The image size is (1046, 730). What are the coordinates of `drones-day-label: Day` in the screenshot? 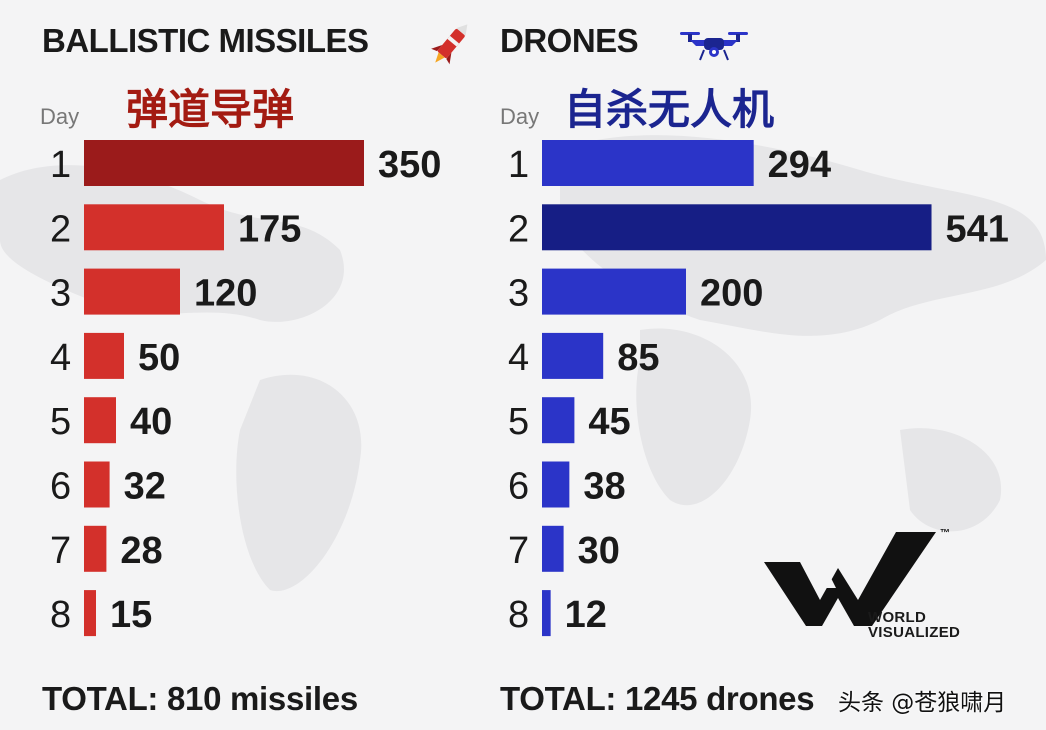 It's located at (520, 116).